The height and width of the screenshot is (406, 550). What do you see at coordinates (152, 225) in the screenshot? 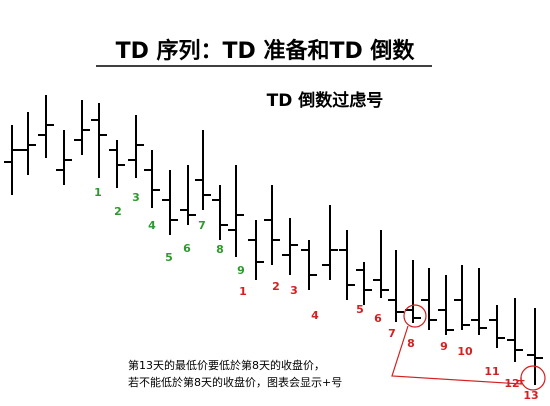
I see `setup-label: 4` at bounding box center [152, 225].